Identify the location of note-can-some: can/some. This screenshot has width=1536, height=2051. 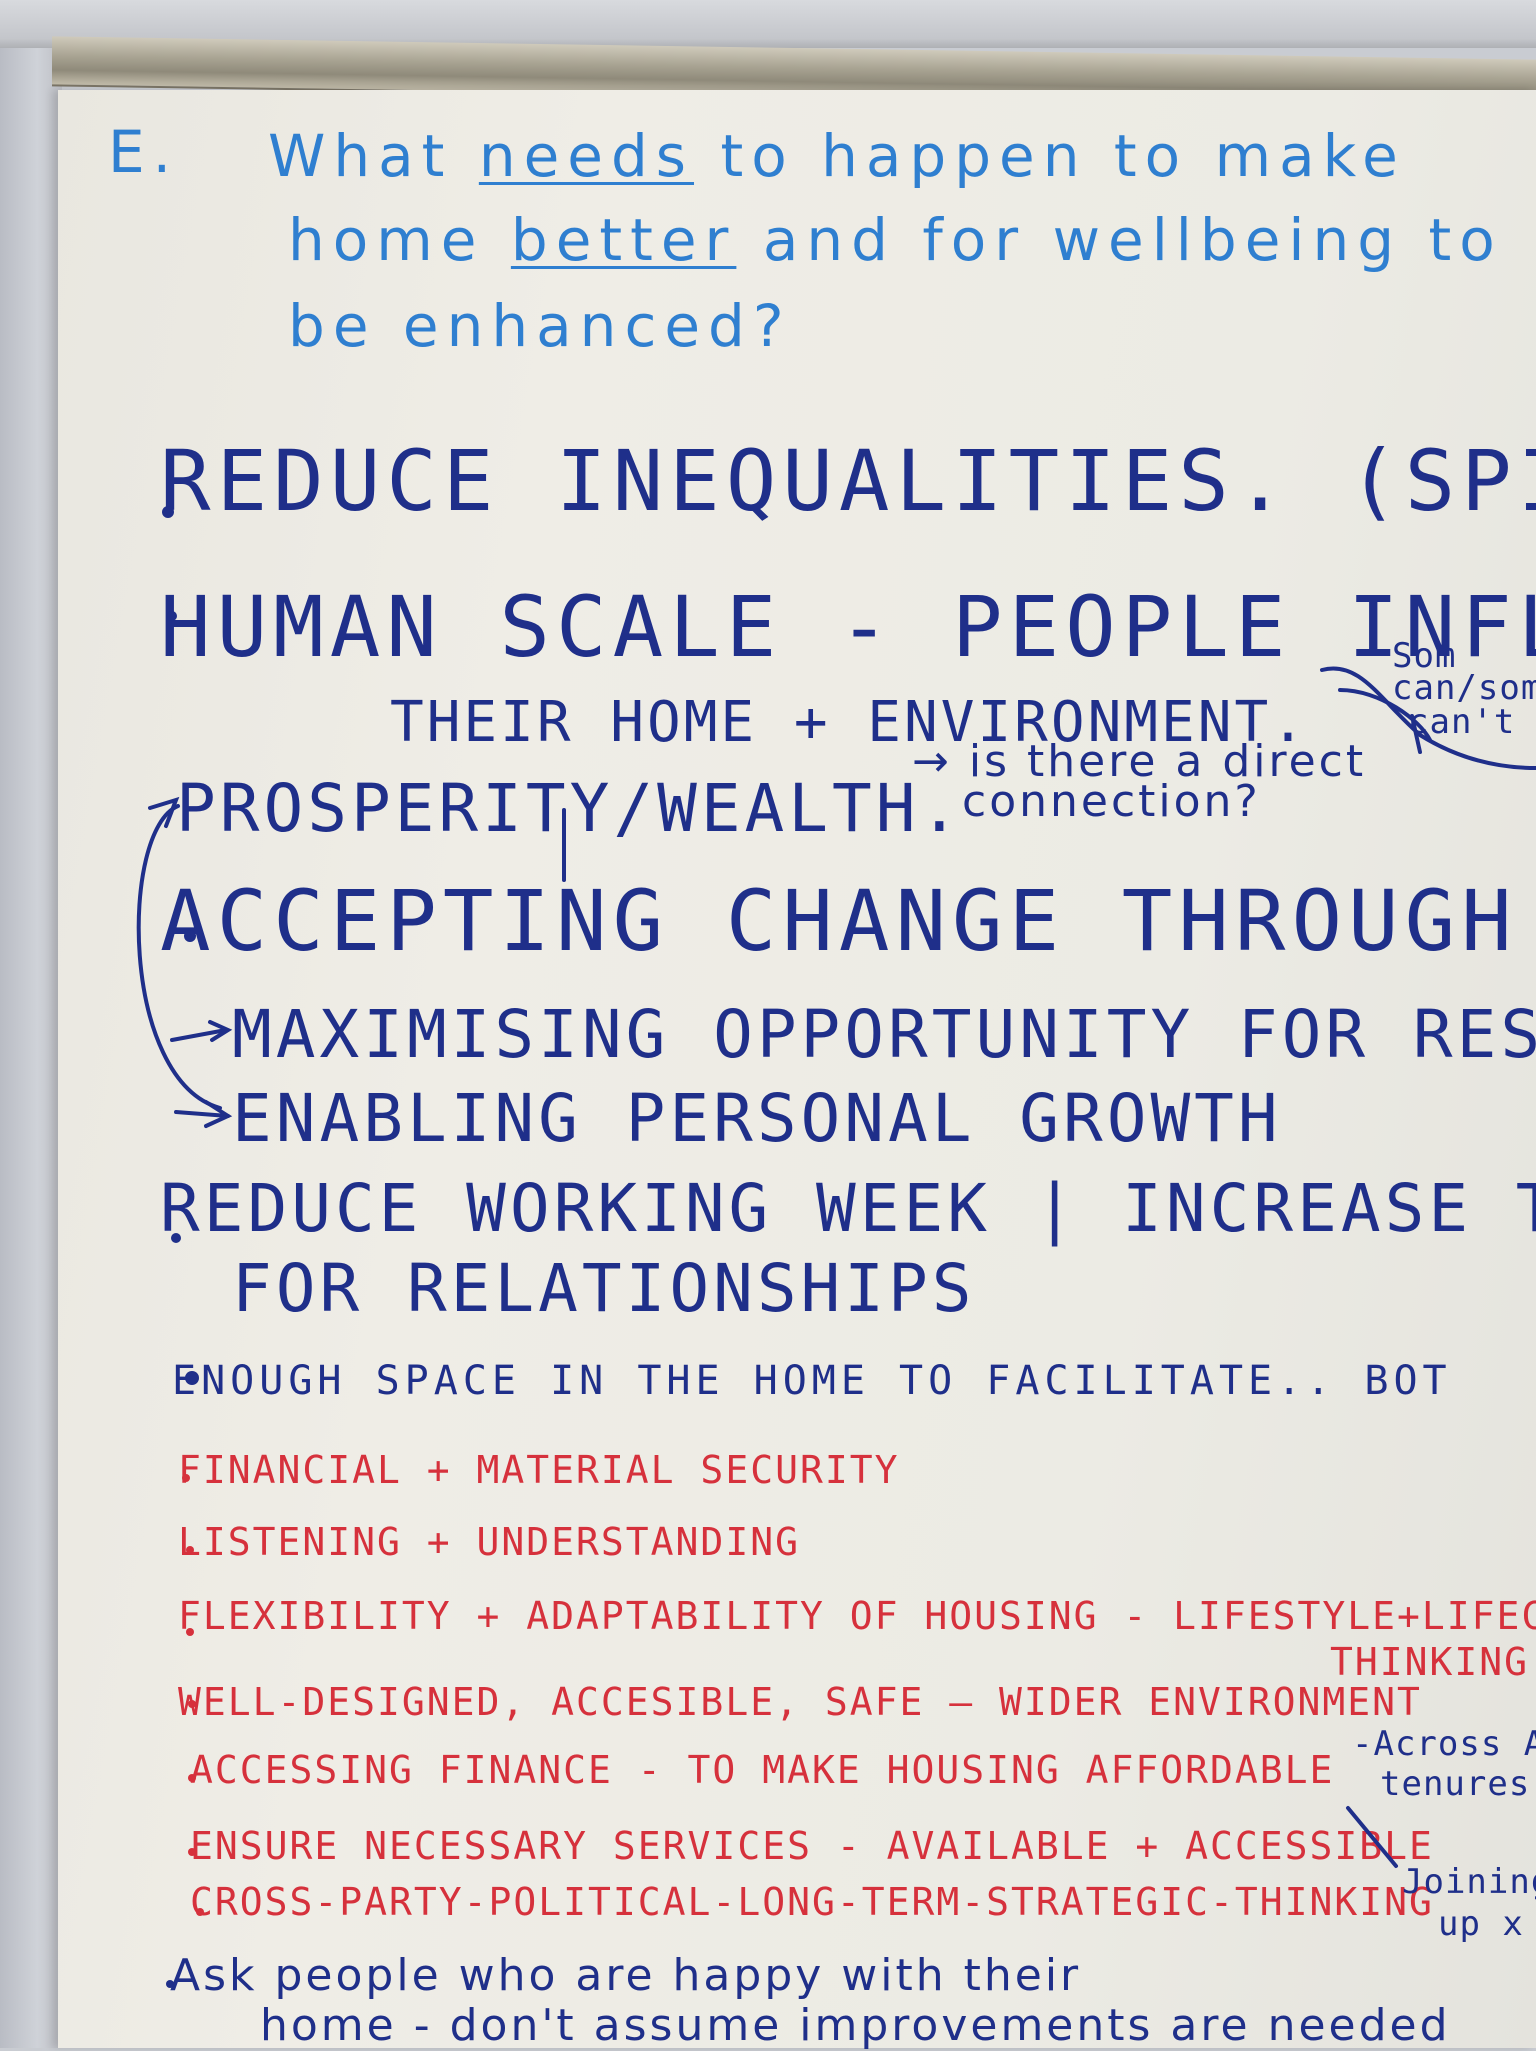
(1464, 688).